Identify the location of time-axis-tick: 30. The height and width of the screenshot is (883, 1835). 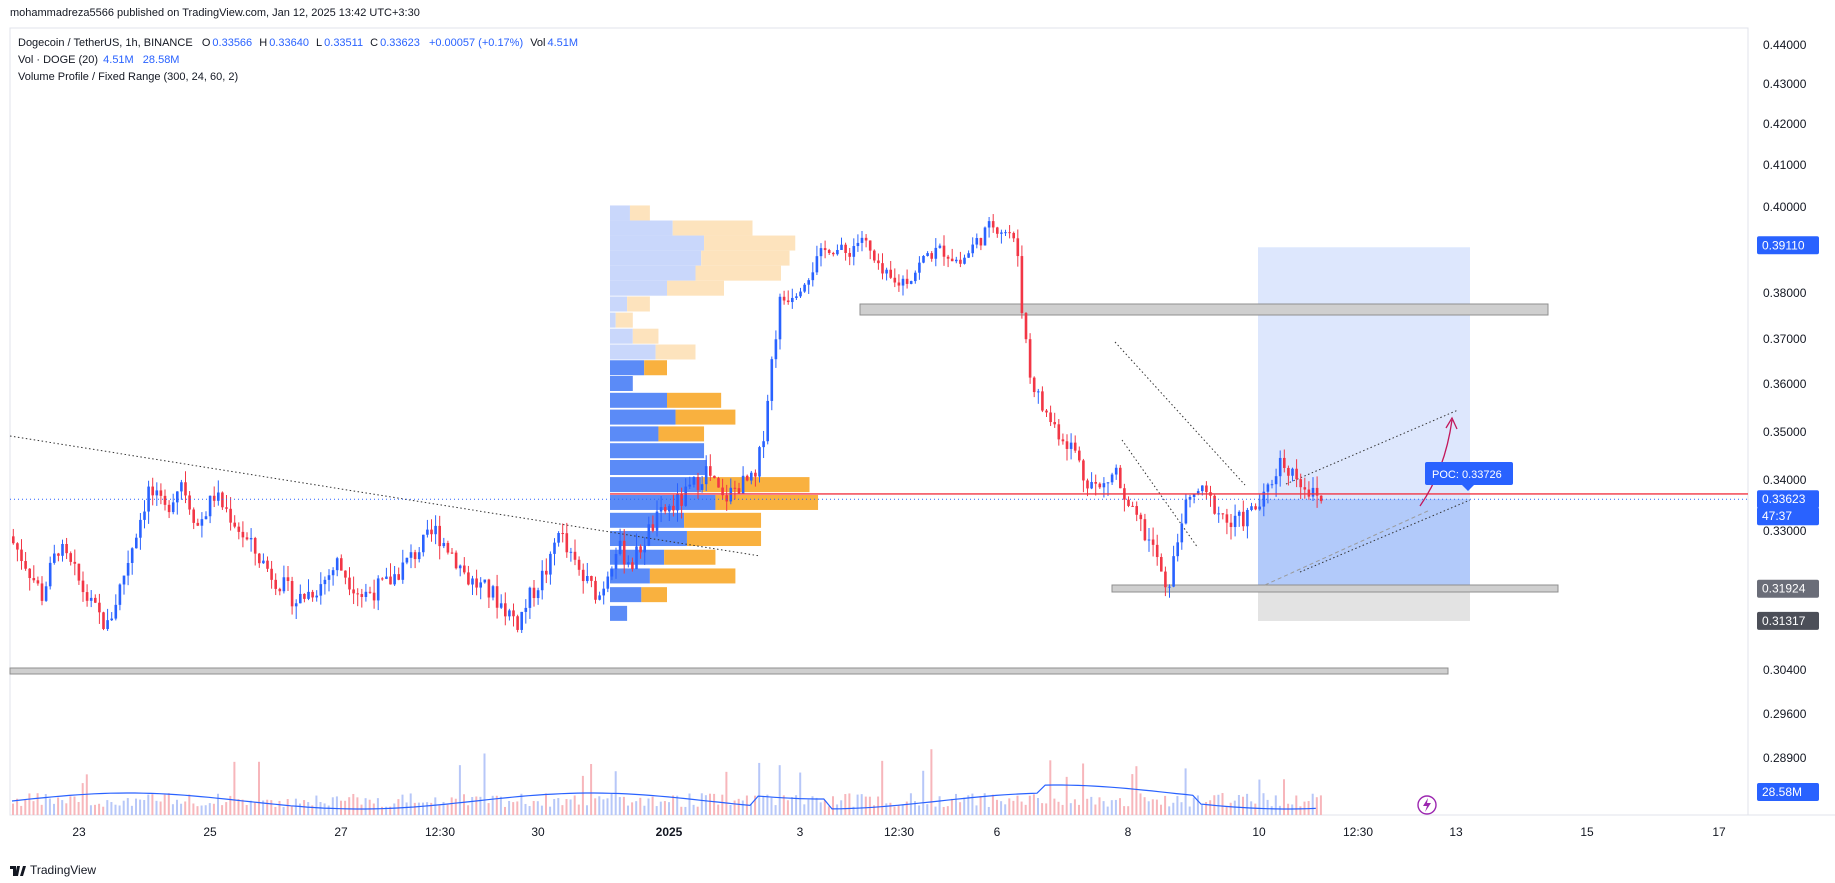
(538, 832).